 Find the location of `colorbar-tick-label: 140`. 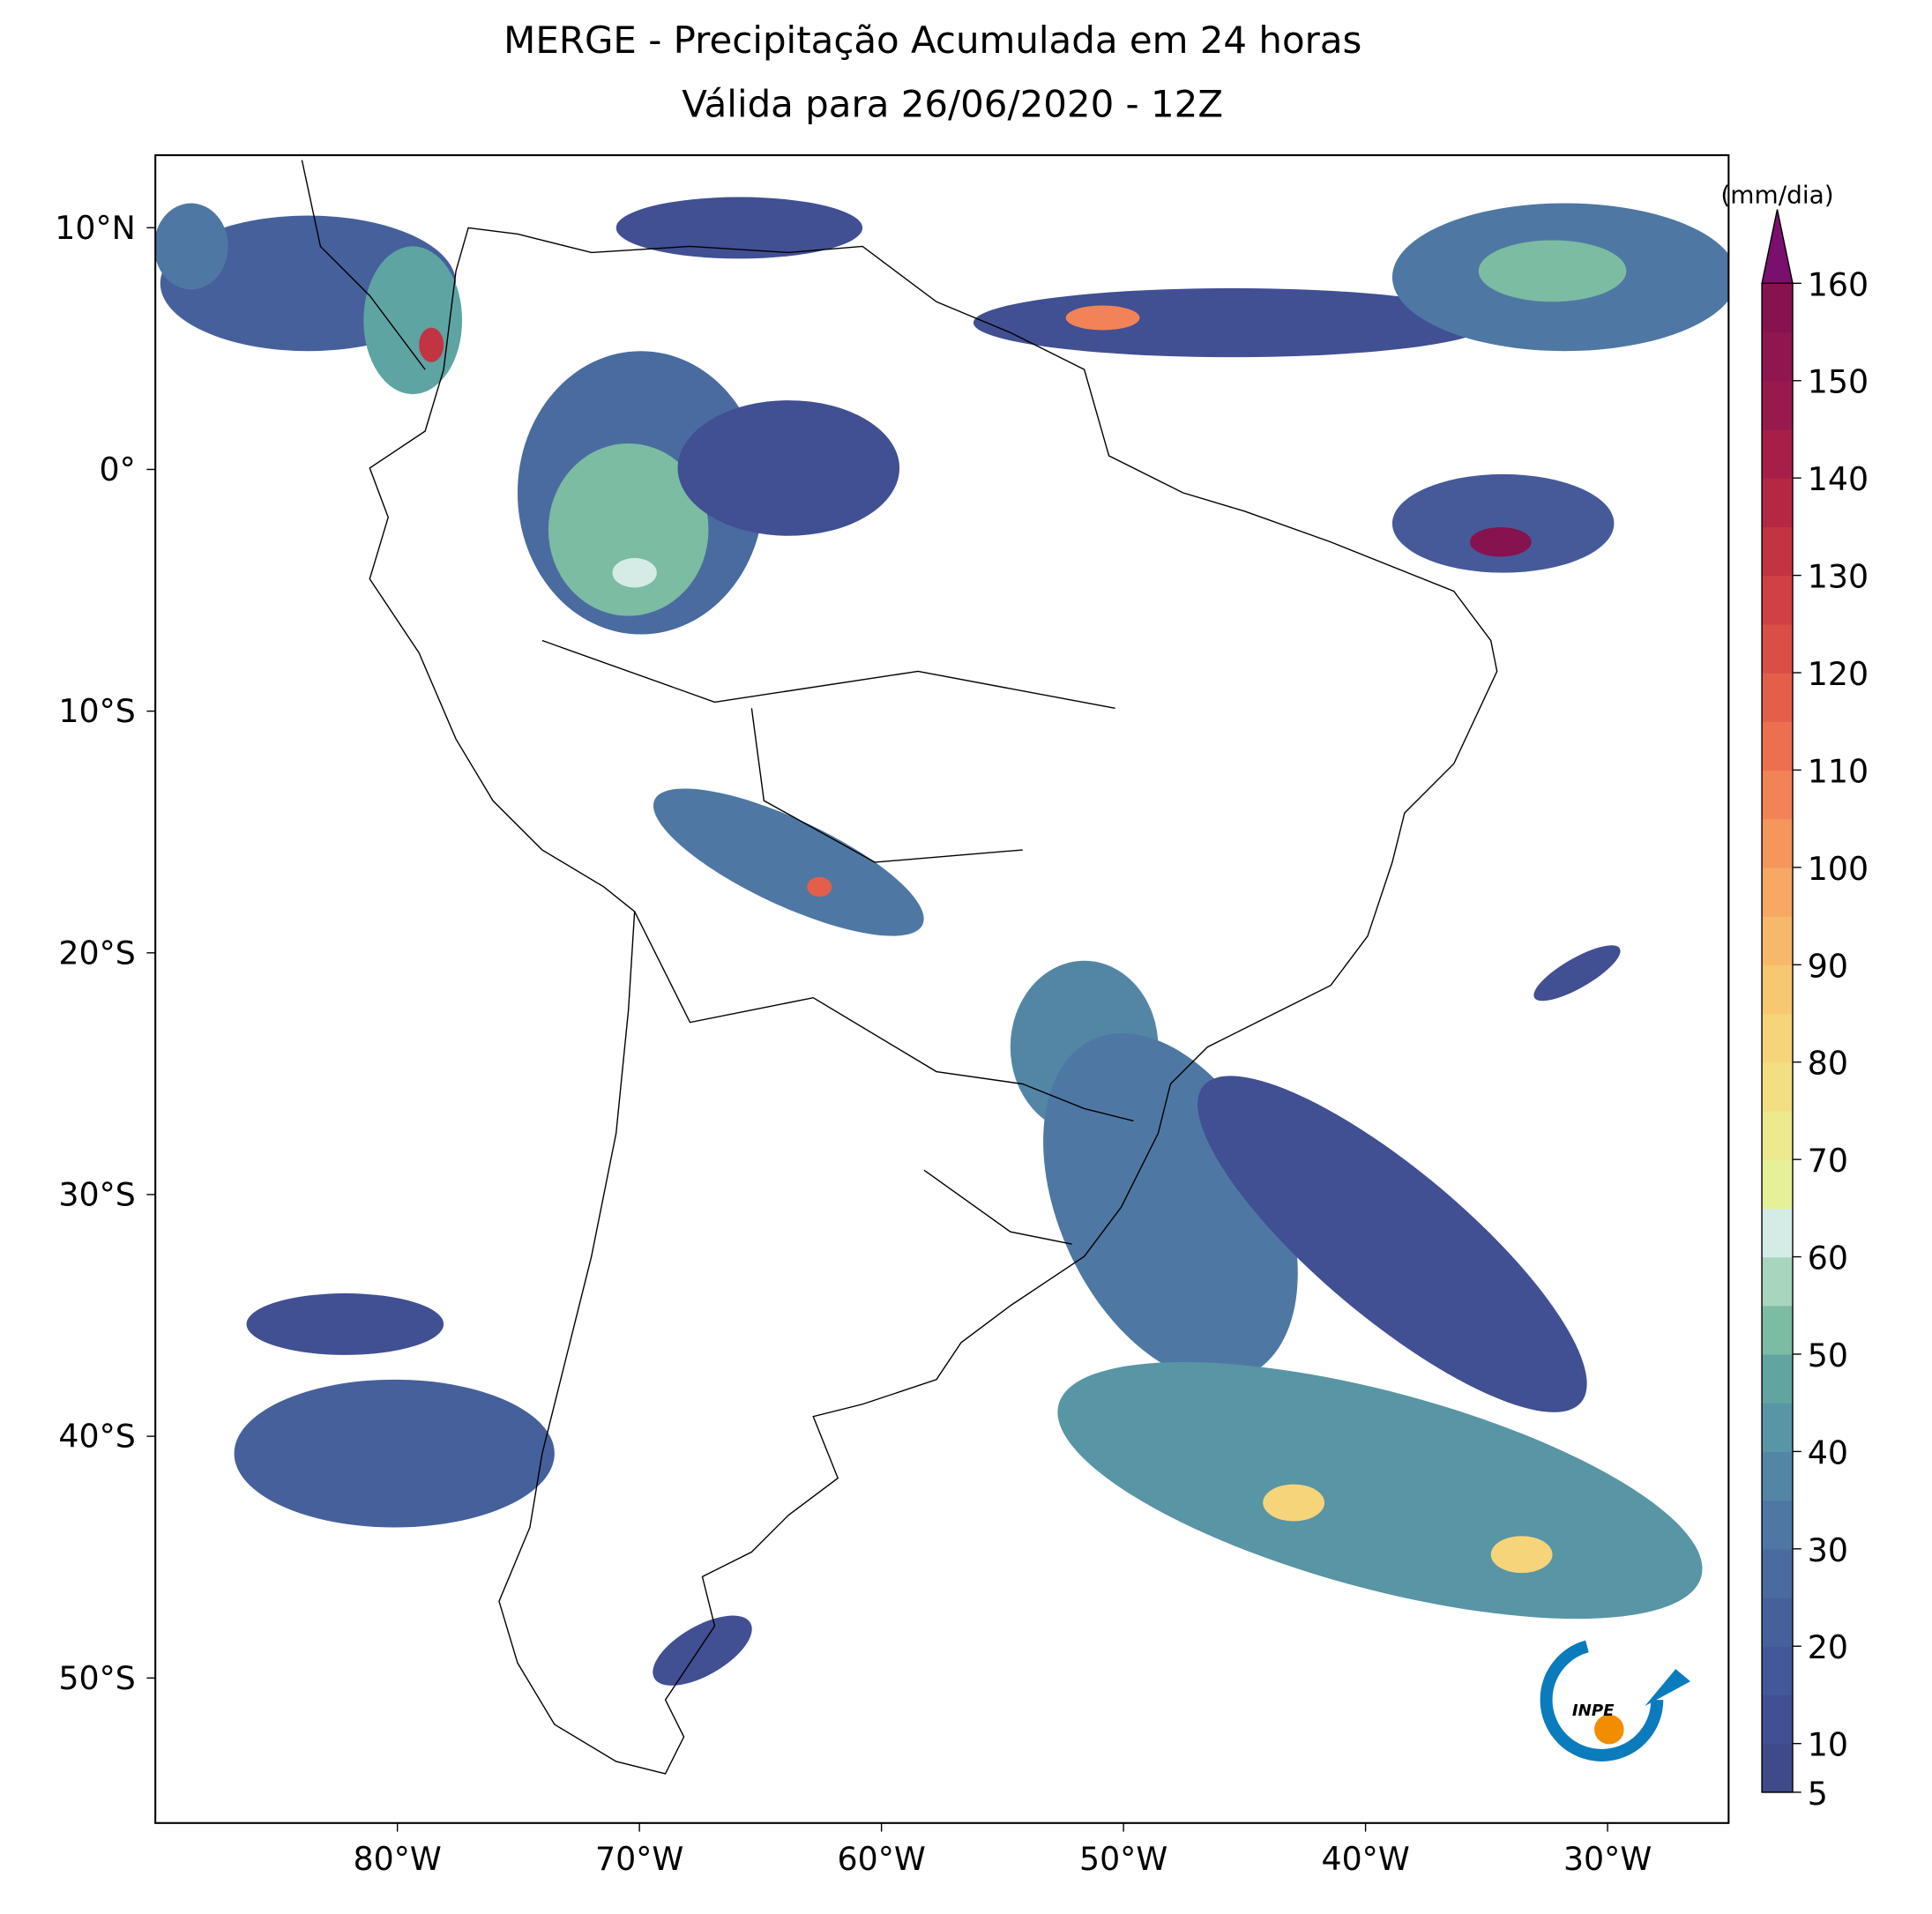

colorbar-tick-label: 140 is located at coordinates (1838, 479).